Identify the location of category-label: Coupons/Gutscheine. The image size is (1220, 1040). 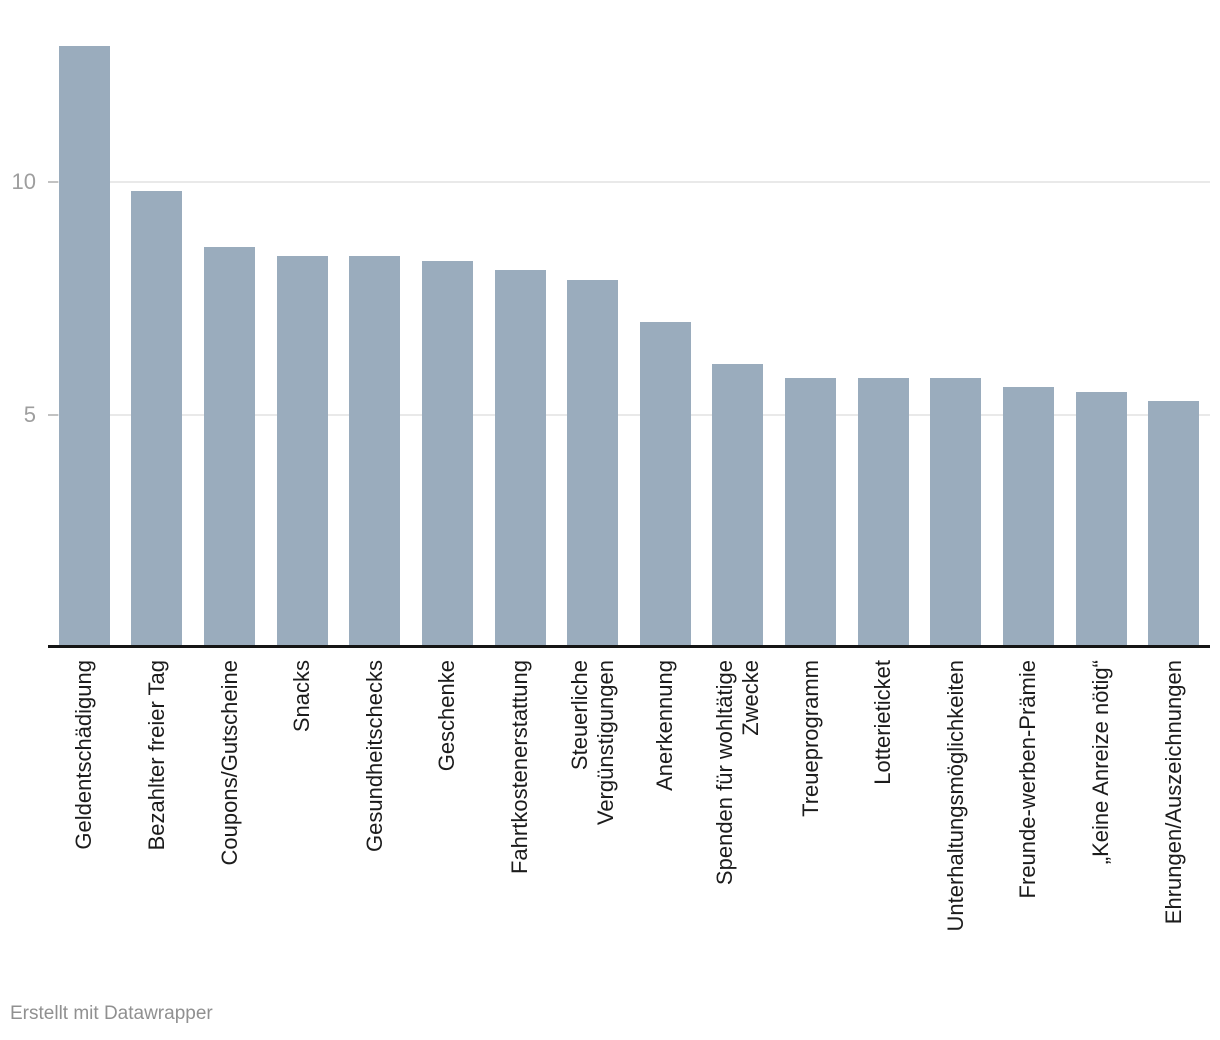
(230, 820).